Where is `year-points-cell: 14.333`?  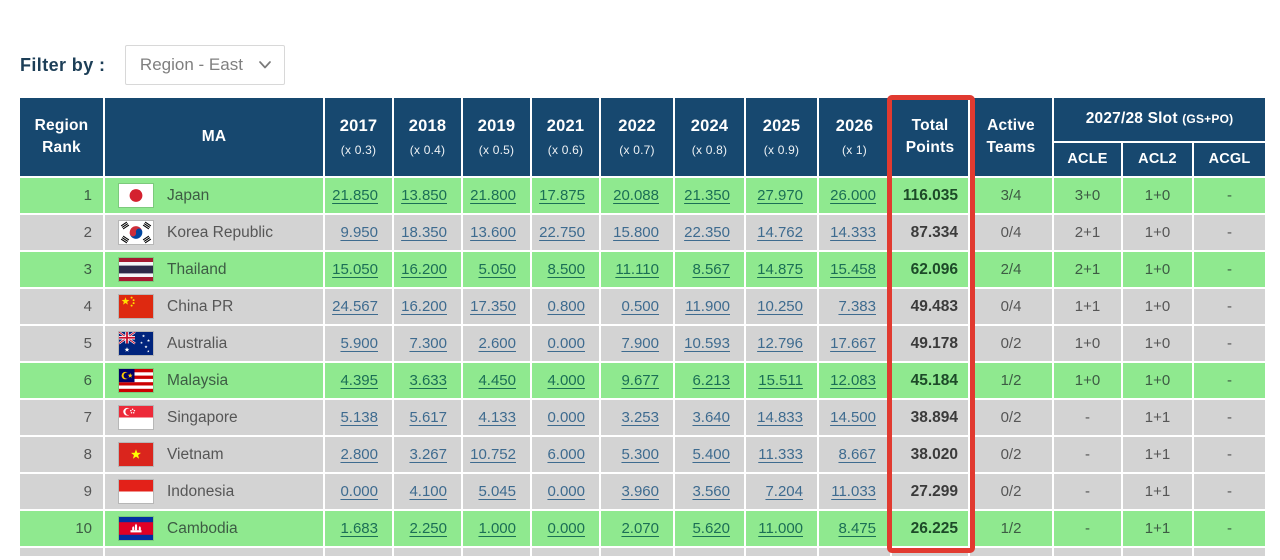
year-points-cell: 14.333 is located at coordinates (855, 233).